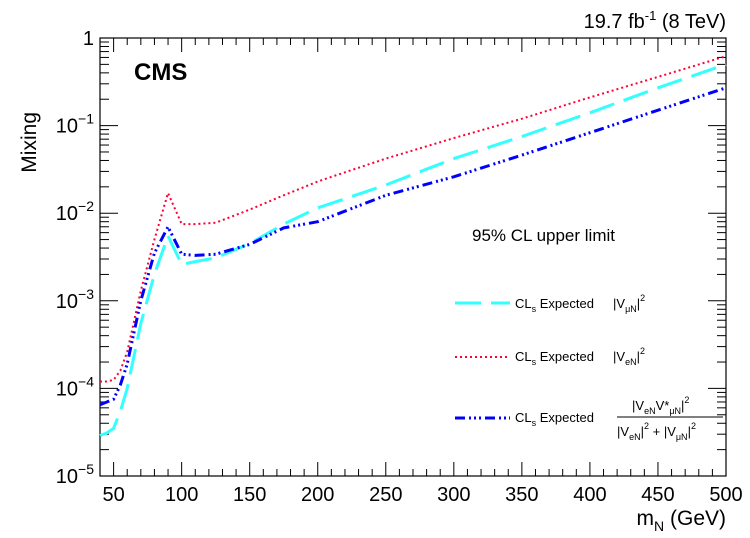 Image resolution: width=750 pixels, height=538 pixels. Describe the element at coordinates (75, 124) in the screenshot. I see `y-tick-label: 10⁻¹` at that location.